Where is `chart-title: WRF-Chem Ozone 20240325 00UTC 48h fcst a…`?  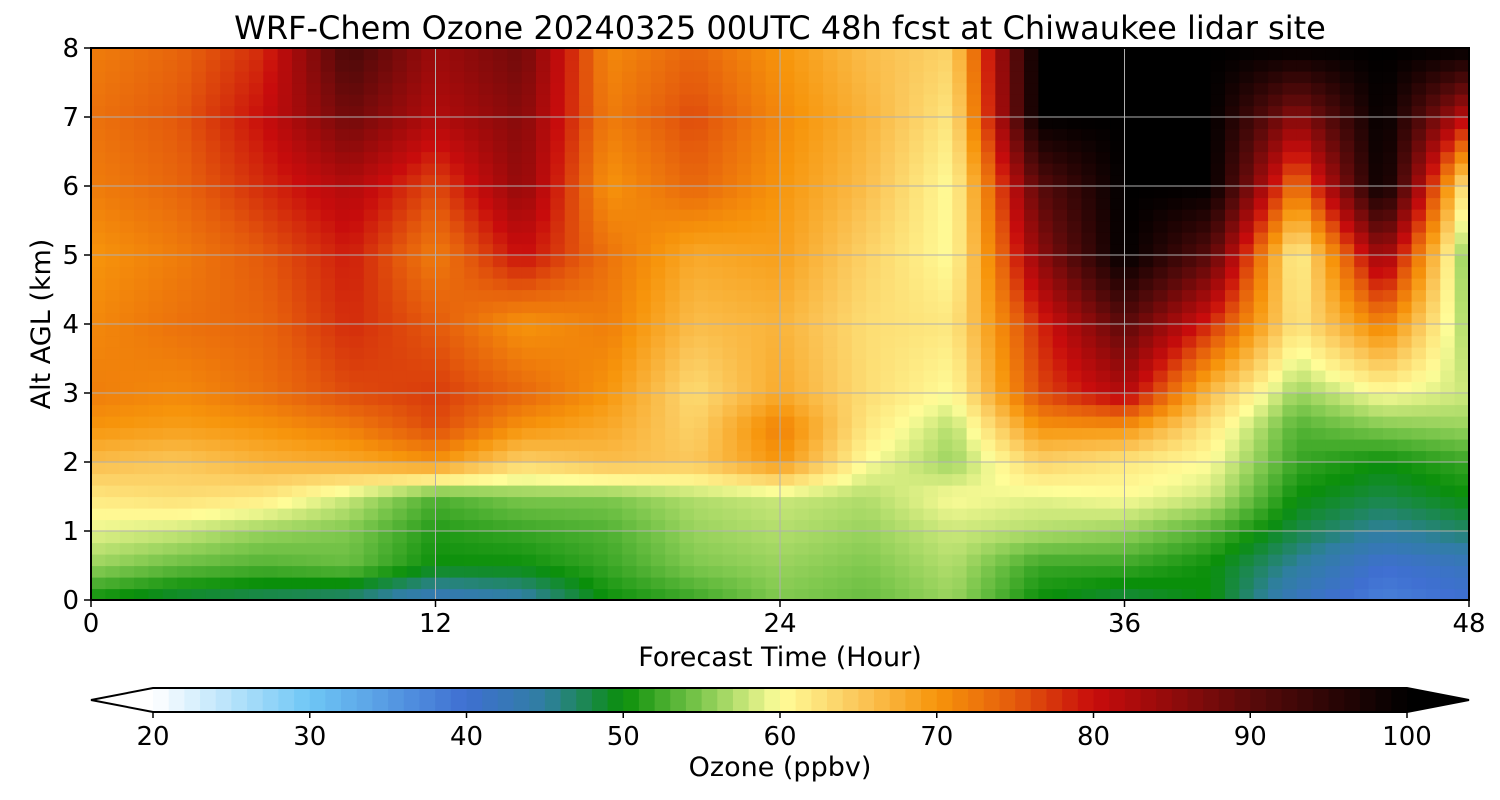 chart-title: WRF-Chem Ozone 20240325 00UTC 48h fcst a… is located at coordinates (780, 28).